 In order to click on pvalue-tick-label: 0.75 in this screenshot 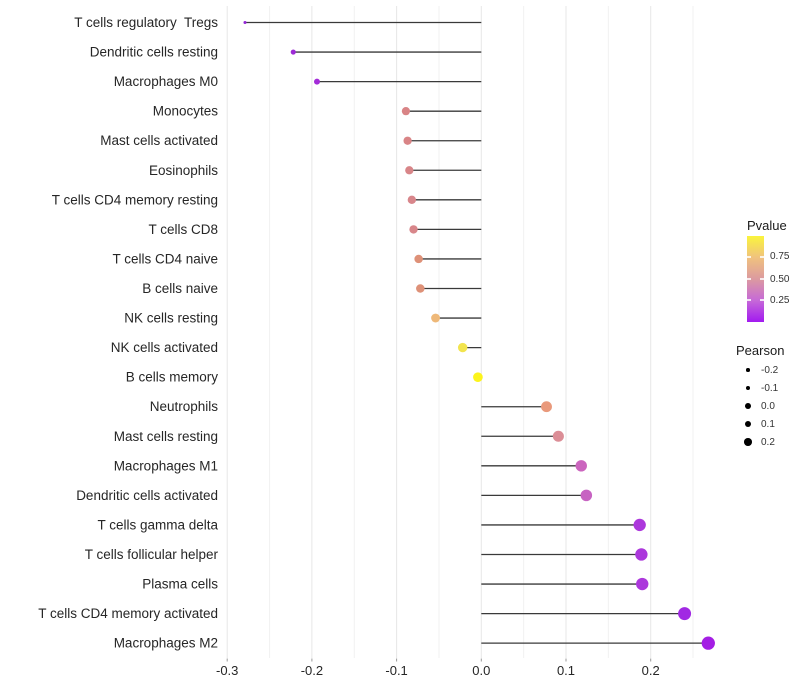, I will do `click(780, 257)`.